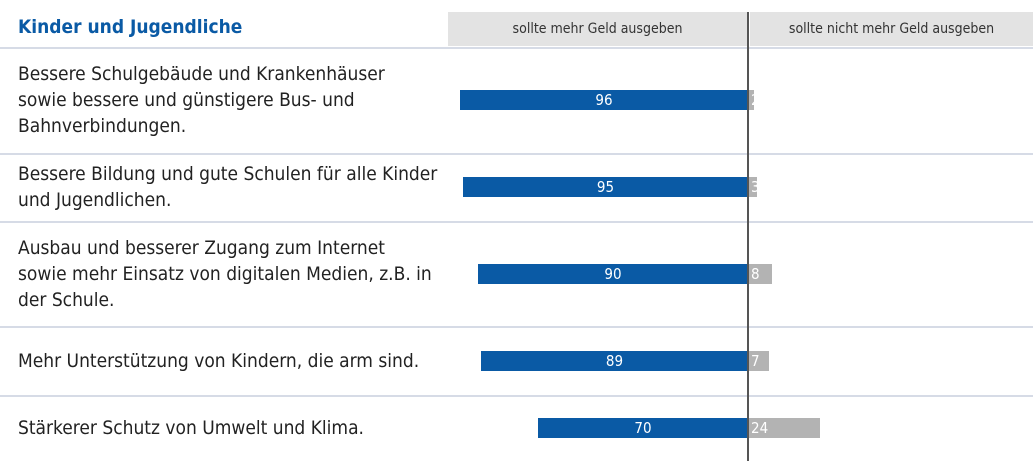  I want to click on value-label: 96, so click(604, 100).